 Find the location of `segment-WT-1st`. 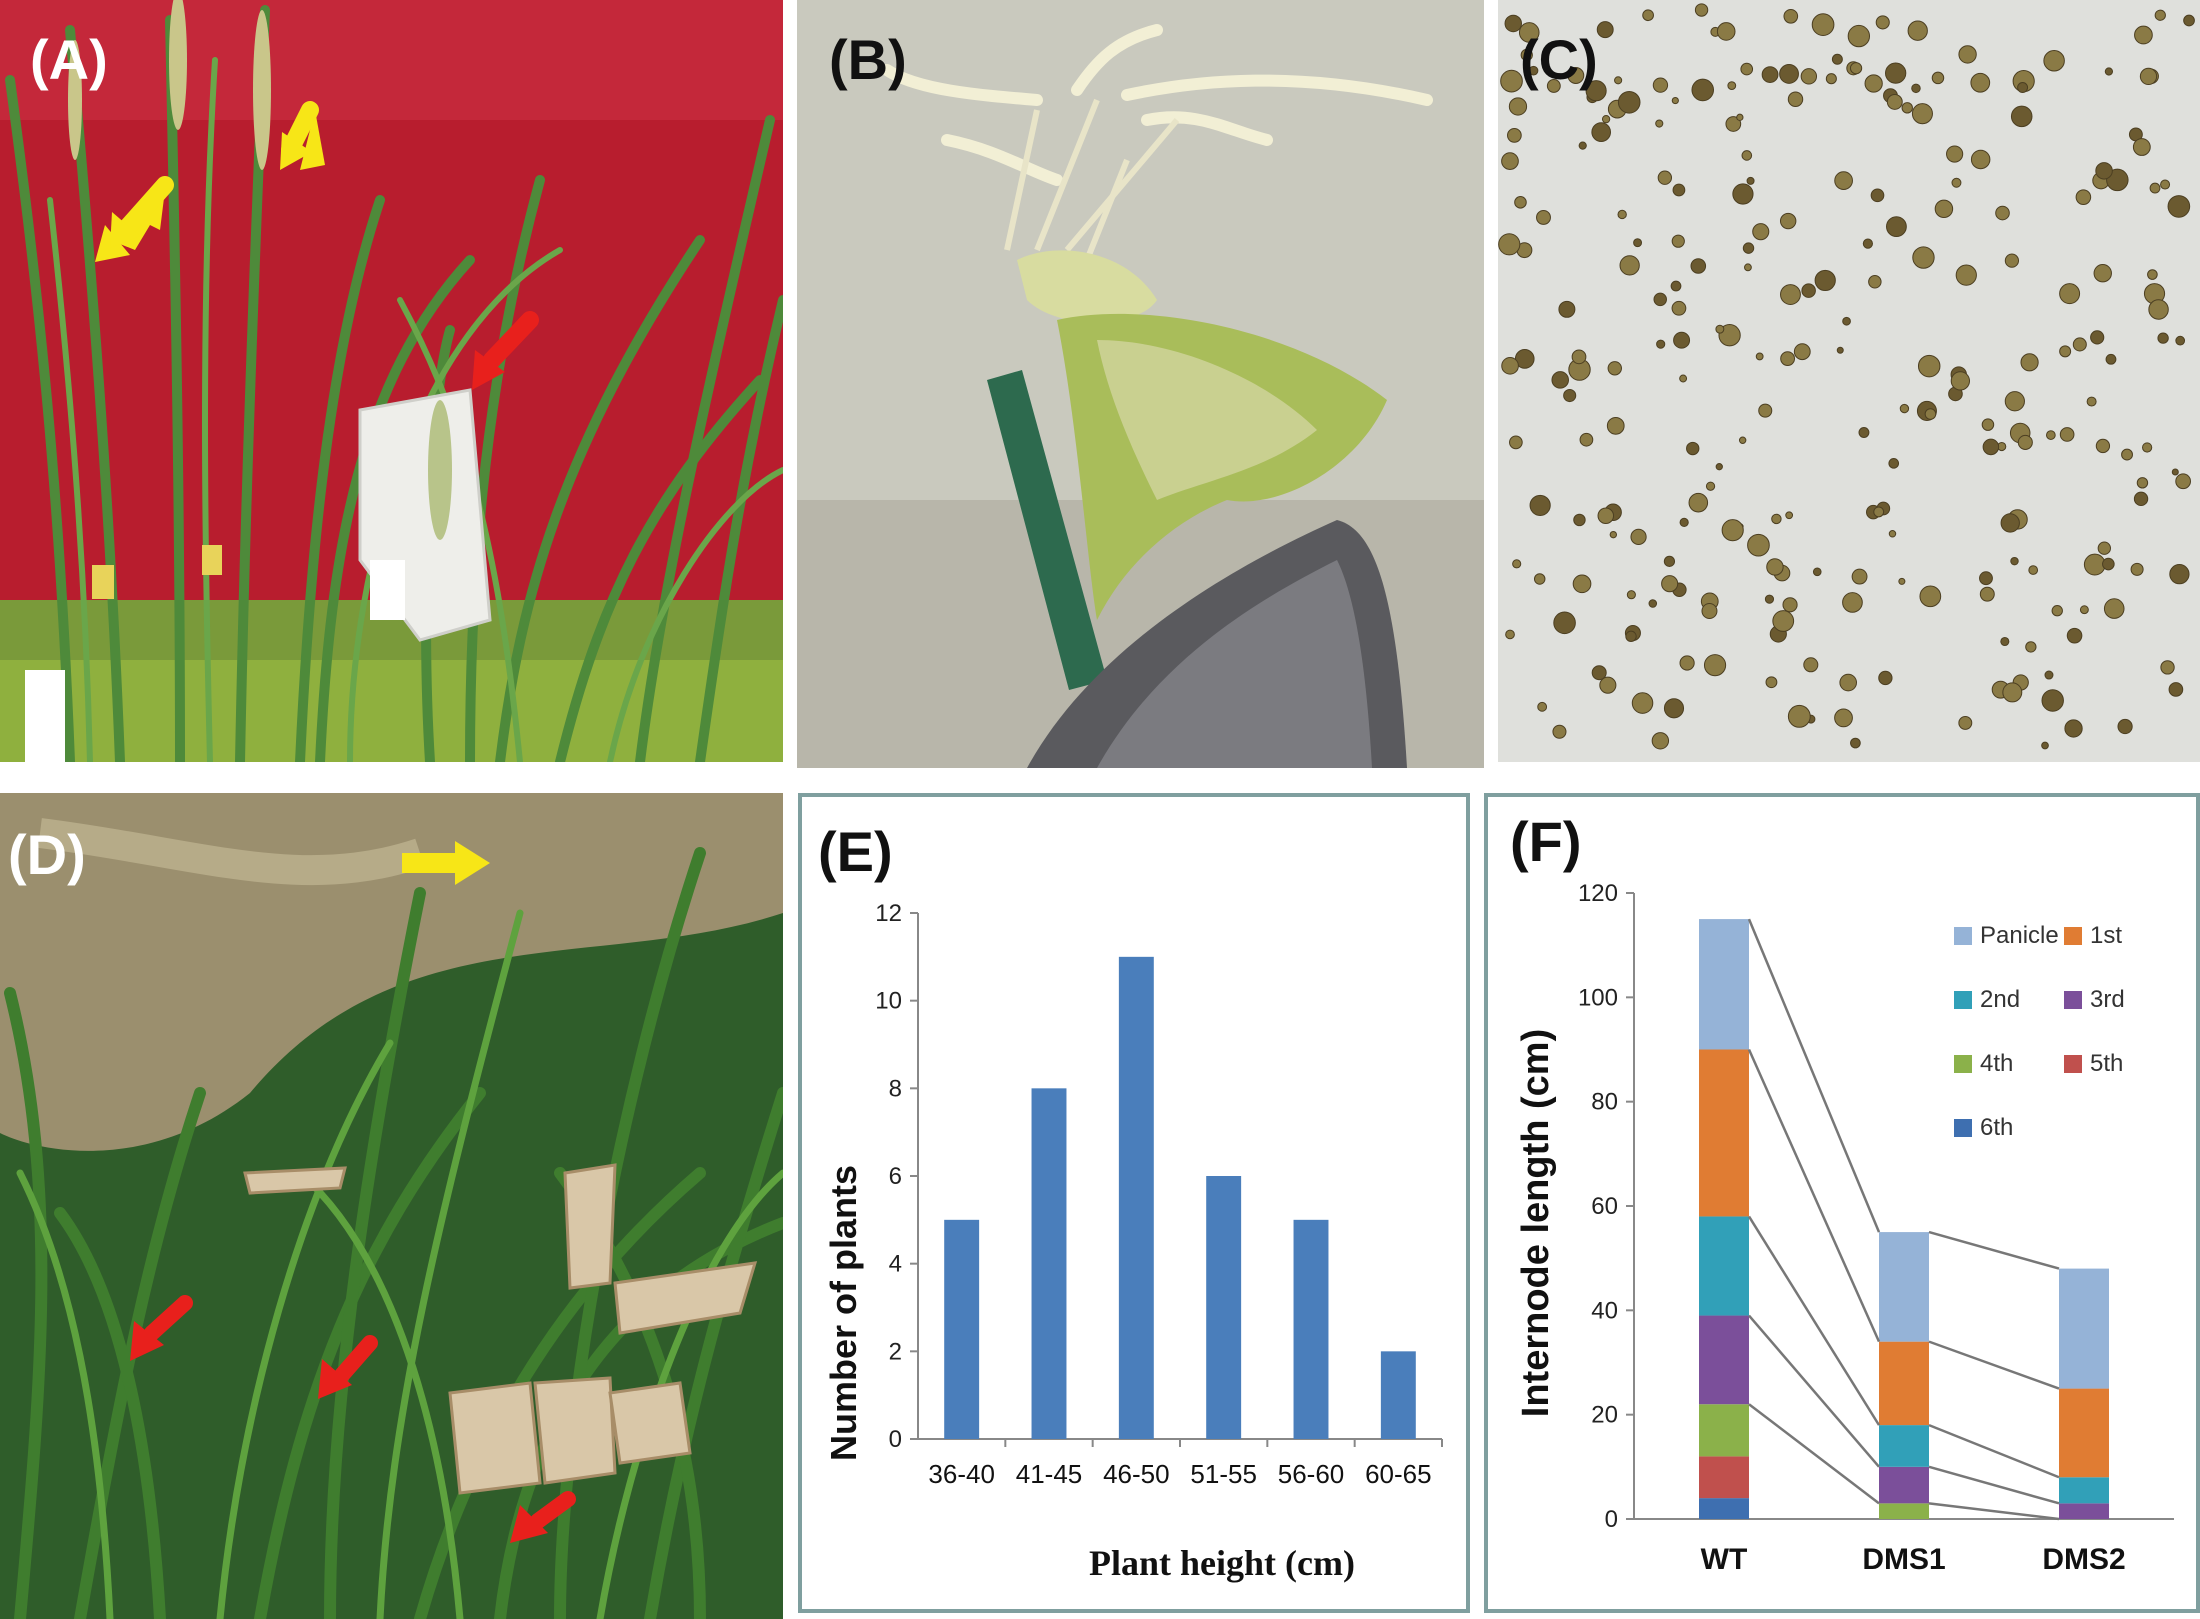

segment-WT-1st is located at coordinates (1724, 1133).